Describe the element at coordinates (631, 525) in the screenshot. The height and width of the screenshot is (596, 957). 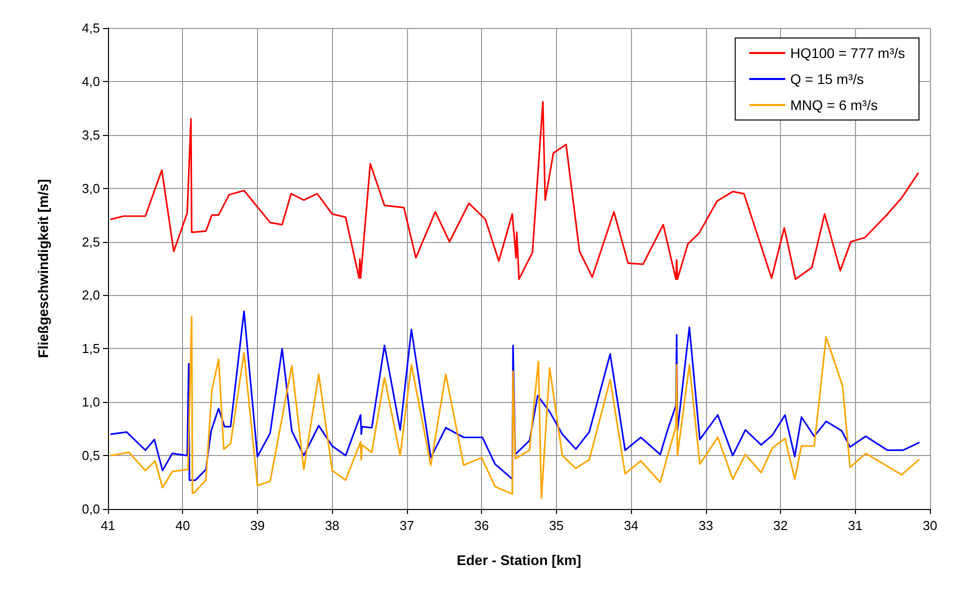
I see `x-tick-label: 34` at that location.